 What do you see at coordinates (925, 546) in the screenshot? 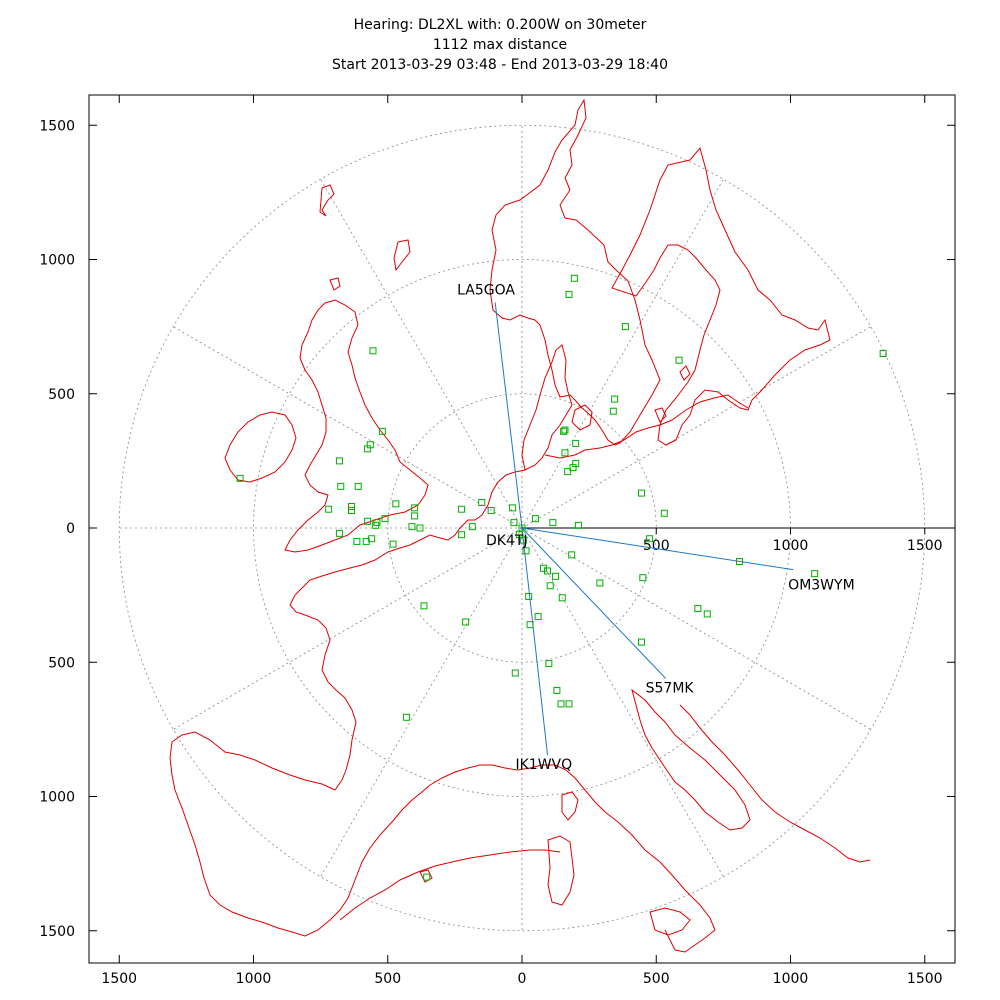
I see `inner-axis-tick-label: 1500` at bounding box center [925, 546].